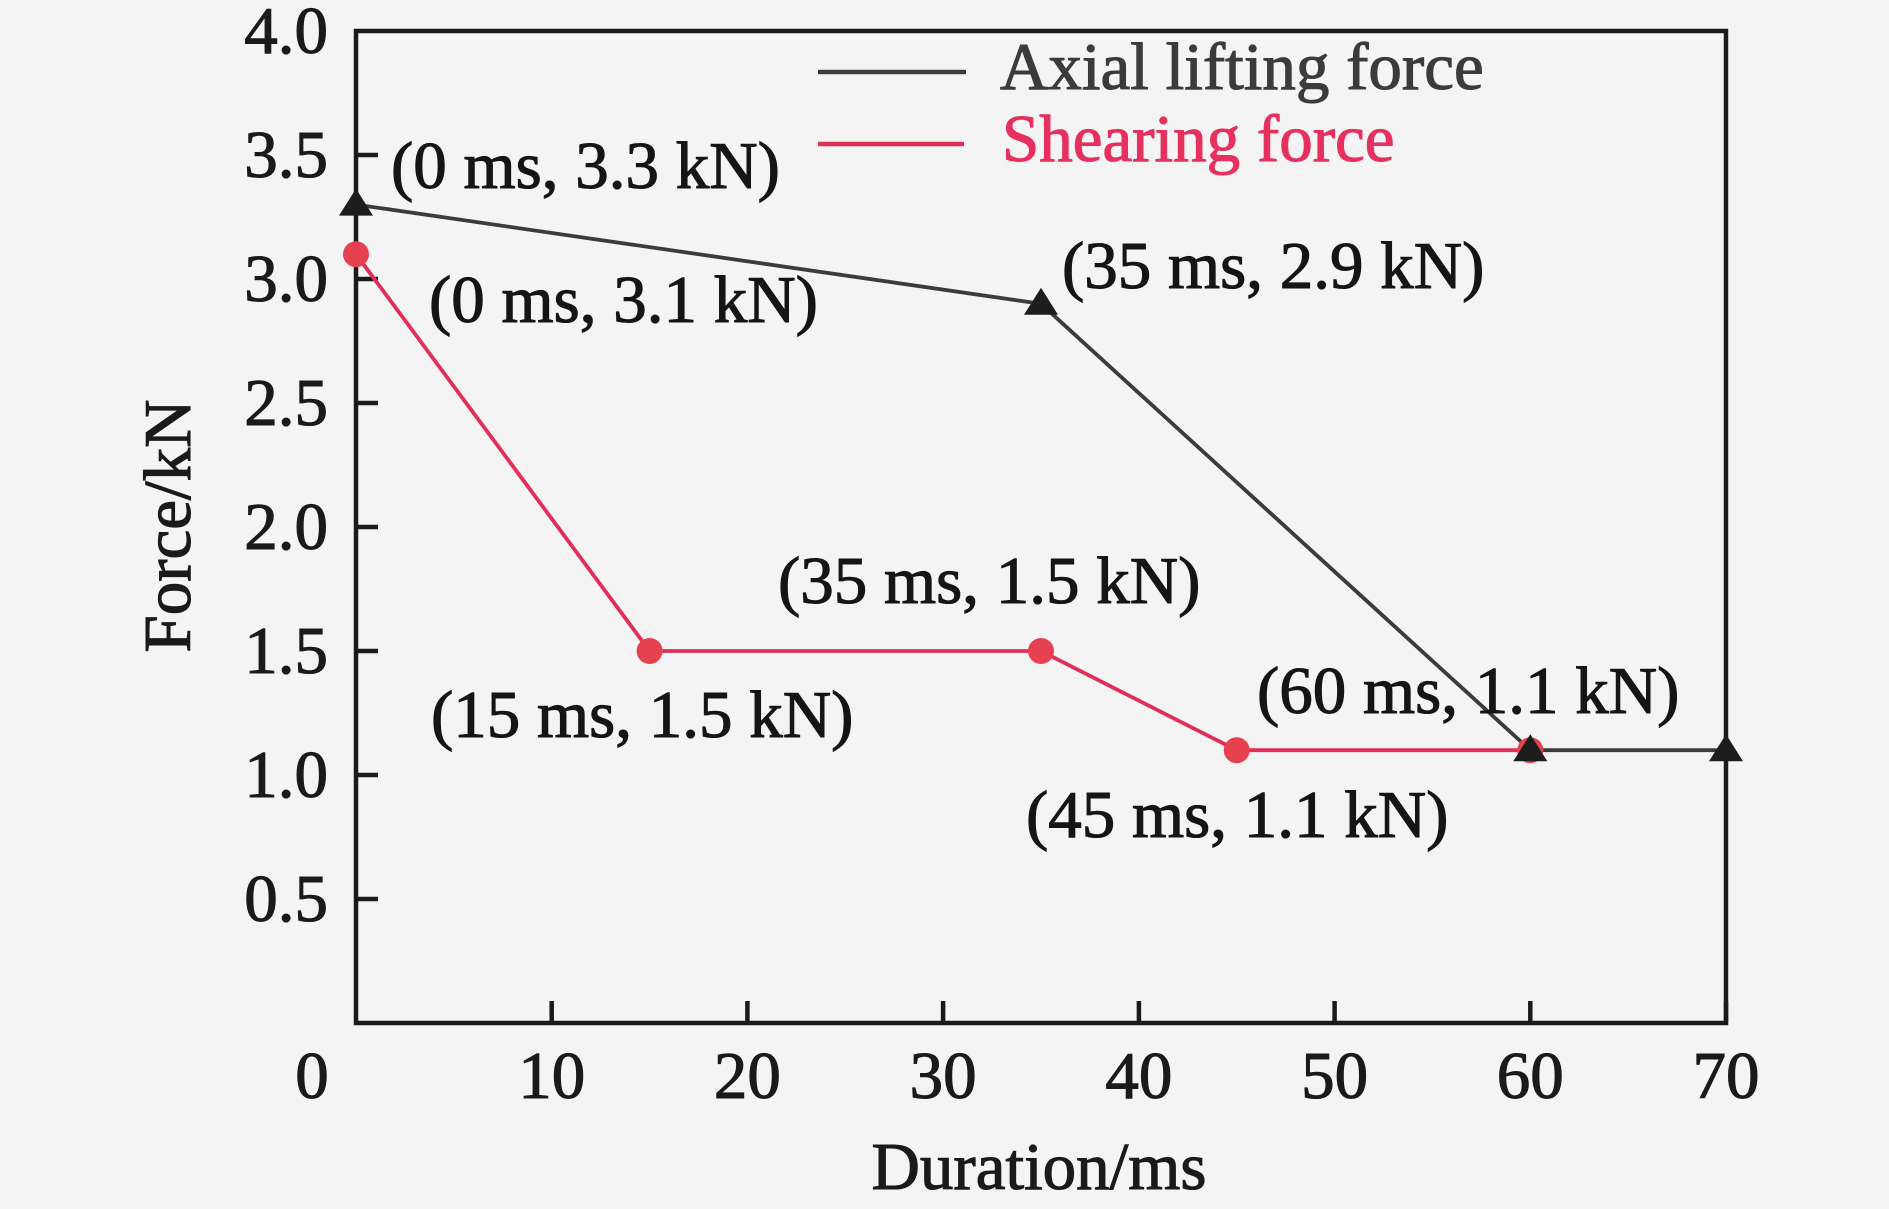 Image resolution: width=1889 pixels, height=1209 pixels. What do you see at coordinates (286, 403) in the screenshot?
I see `svg-text: 2.5` at bounding box center [286, 403].